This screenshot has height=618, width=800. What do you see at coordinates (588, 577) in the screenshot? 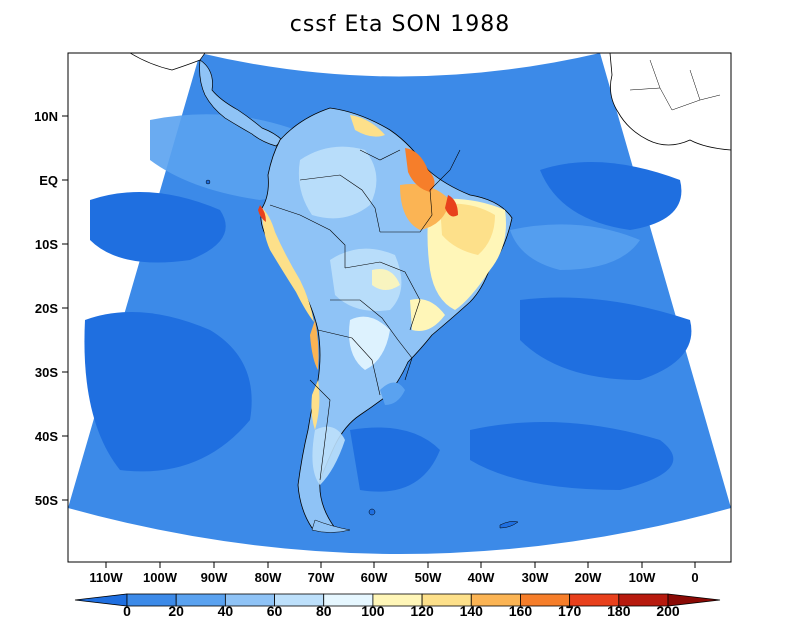
I see `lon-label: 20W` at bounding box center [588, 577].